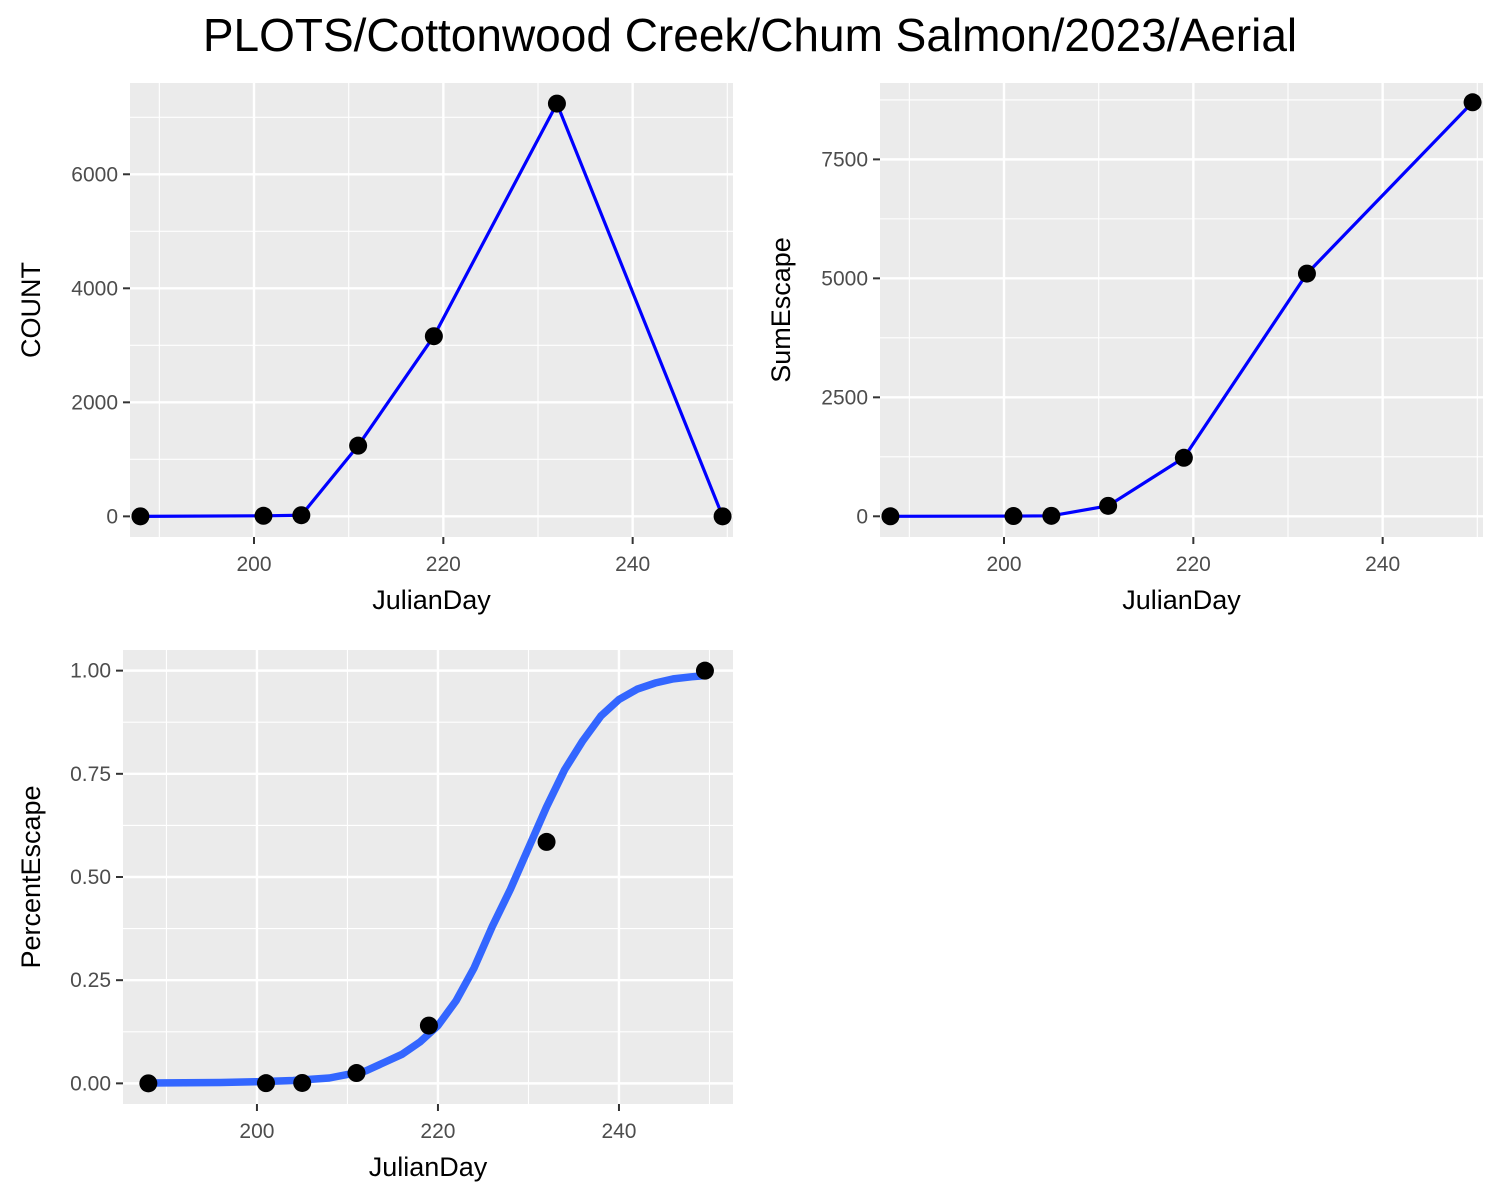  What do you see at coordinates (844, 159) in the screenshot?
I see `y-tick-label: 7500` at bounding box center [844, 159].